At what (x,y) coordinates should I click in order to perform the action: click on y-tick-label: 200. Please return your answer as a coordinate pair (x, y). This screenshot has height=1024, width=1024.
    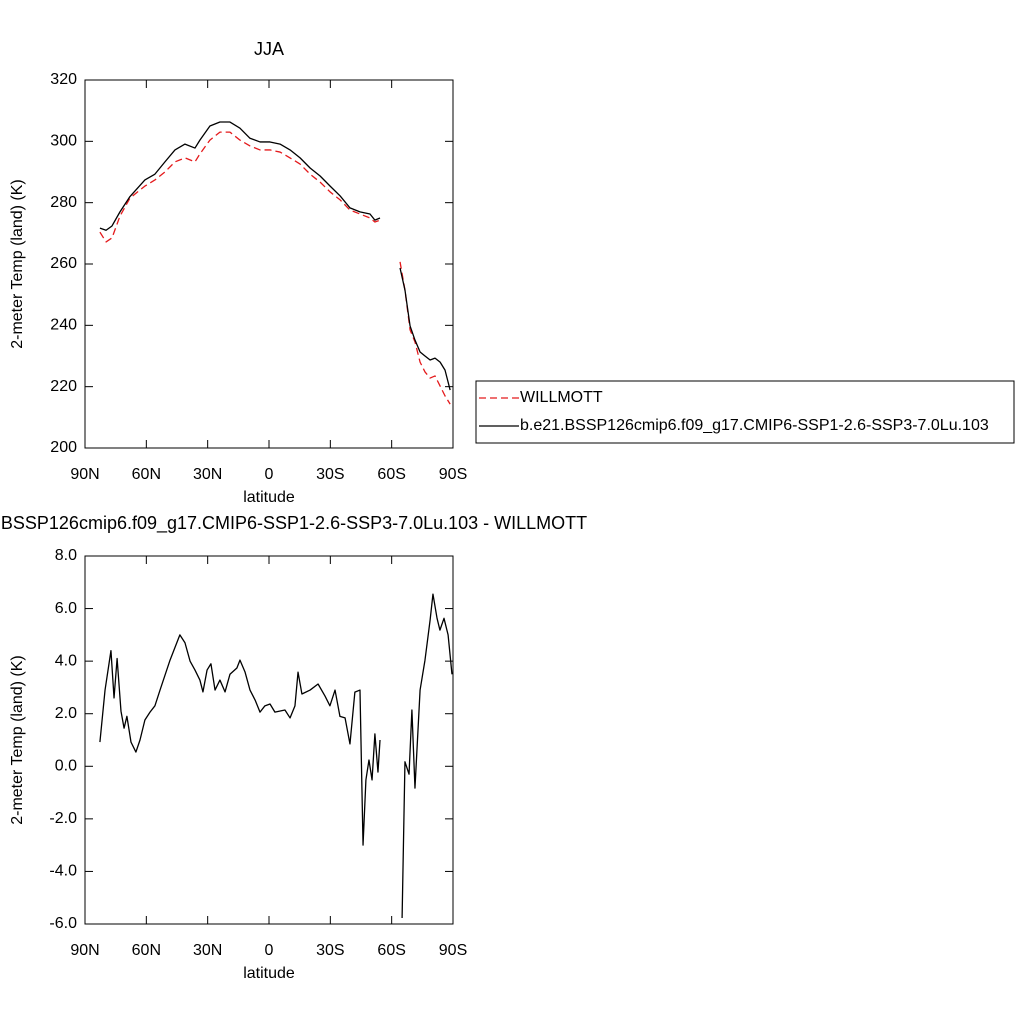
    Looking at the image, I should click on (63, 447).